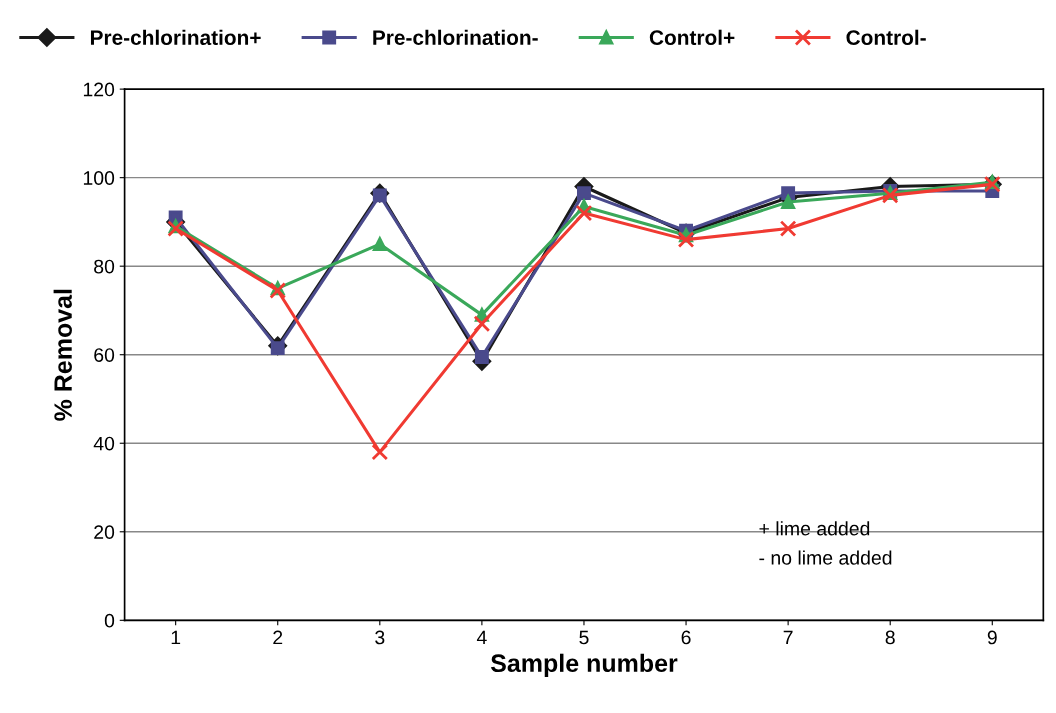 Image resolution: width=1056 pixels, height=713 pixels. What do you see at coordinates (584, 637) in the screenshot?
I see `x-tick-label: 5` at bounding box center [584, 637].